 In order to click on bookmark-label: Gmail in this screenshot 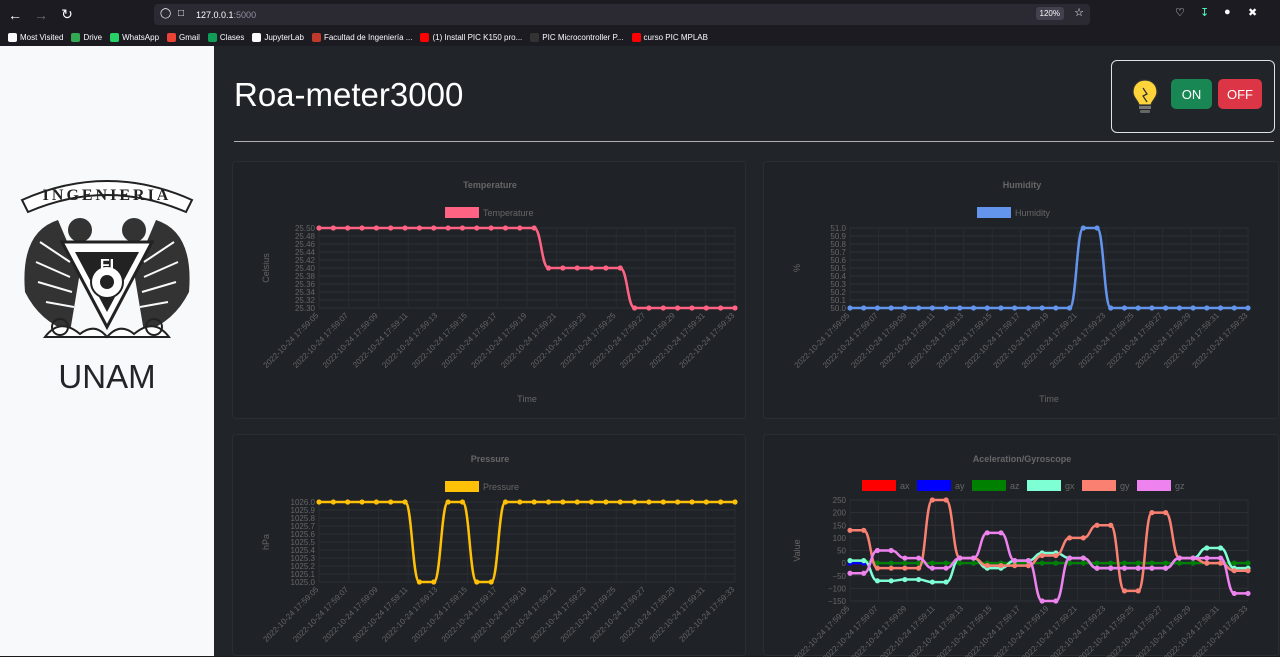, I will do `click(189, 37)`.